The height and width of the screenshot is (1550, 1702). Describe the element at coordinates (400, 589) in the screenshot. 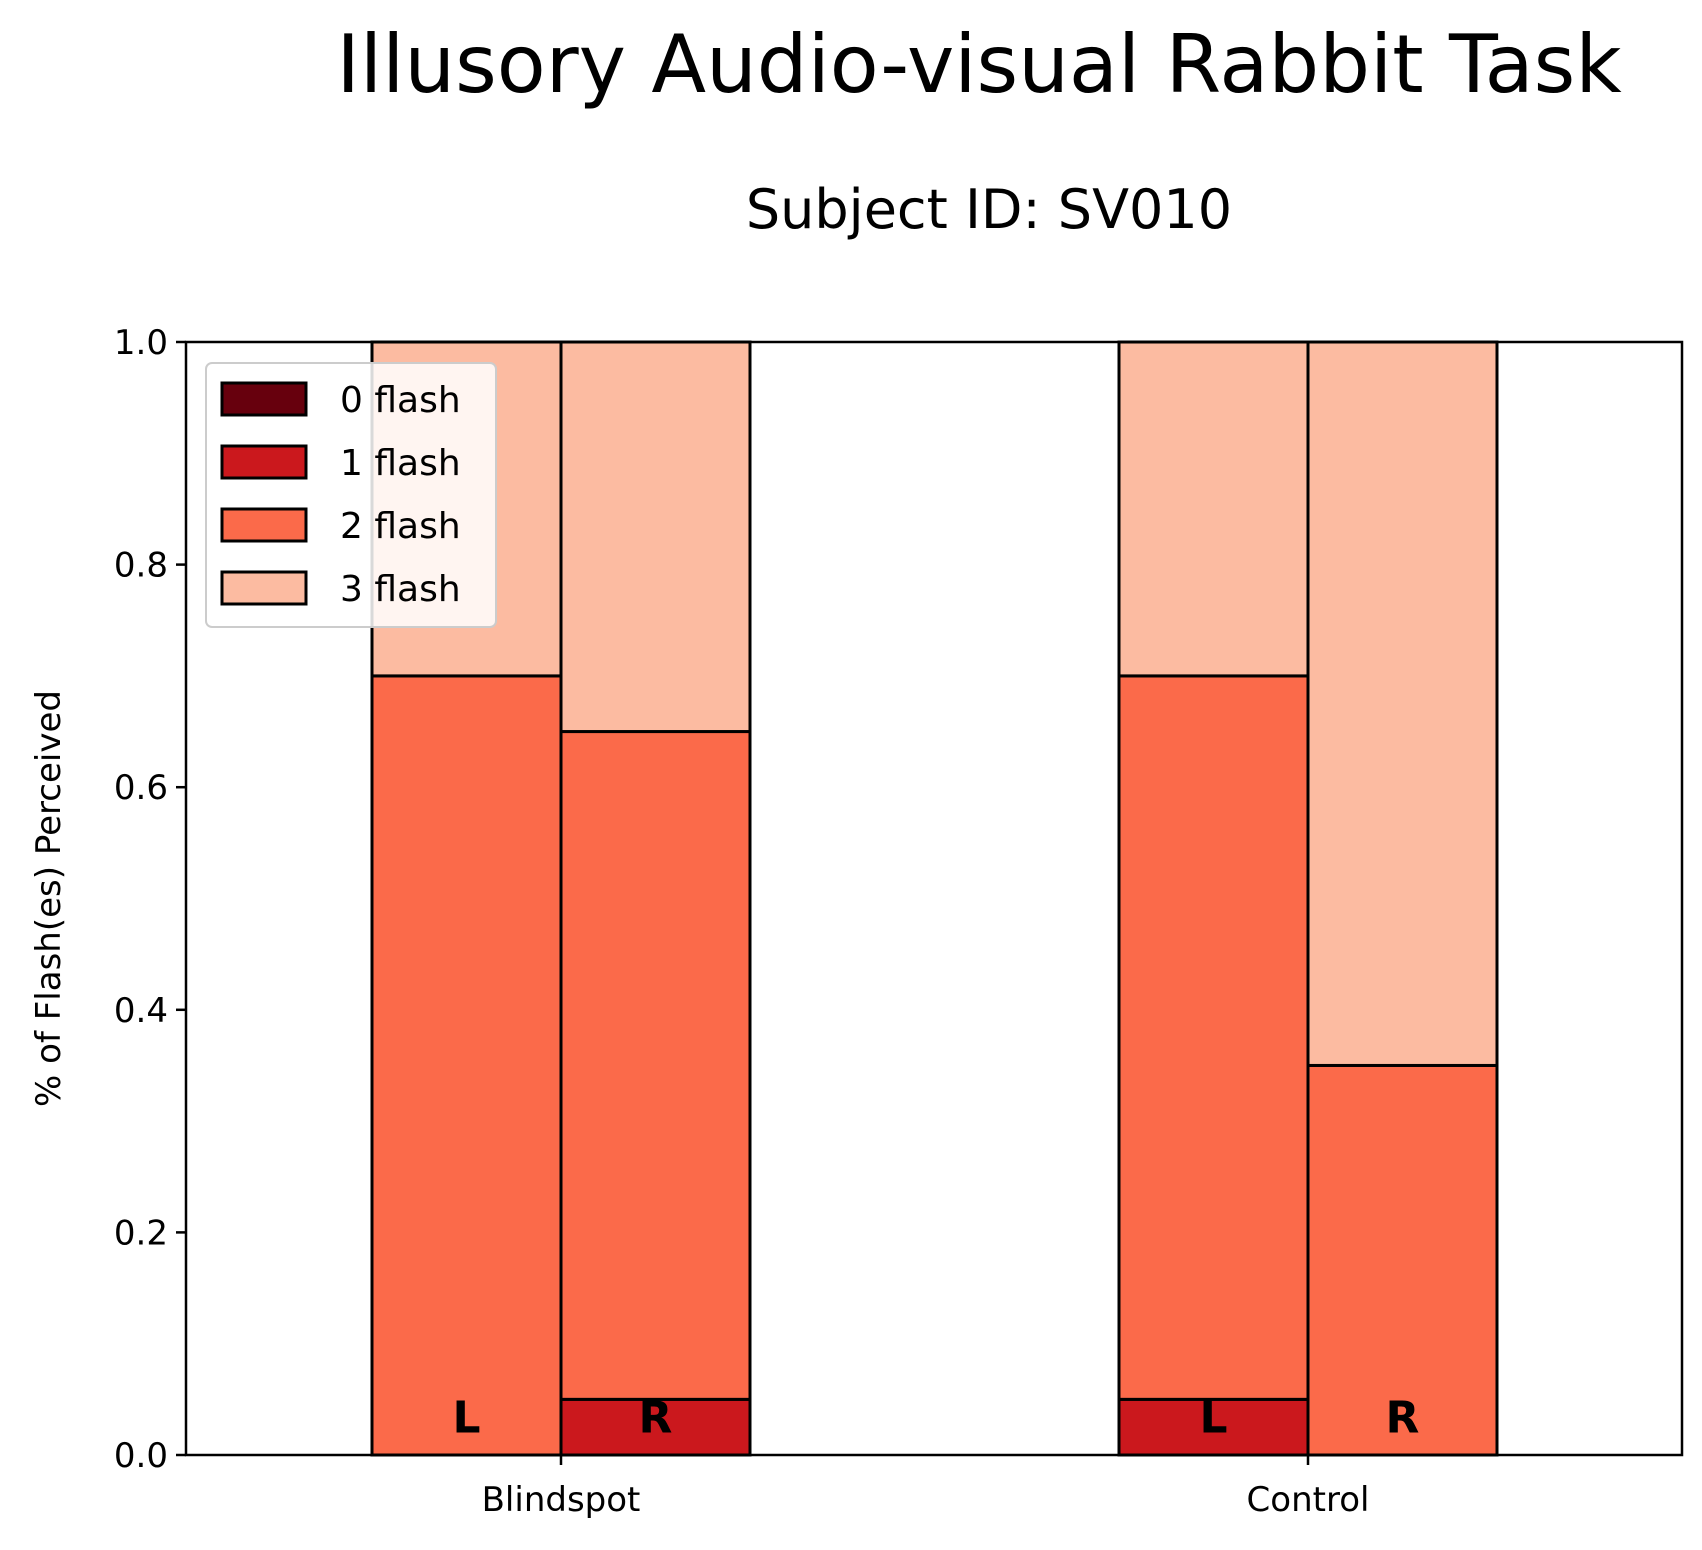

I see `legend-label: 3 flash` at that location.